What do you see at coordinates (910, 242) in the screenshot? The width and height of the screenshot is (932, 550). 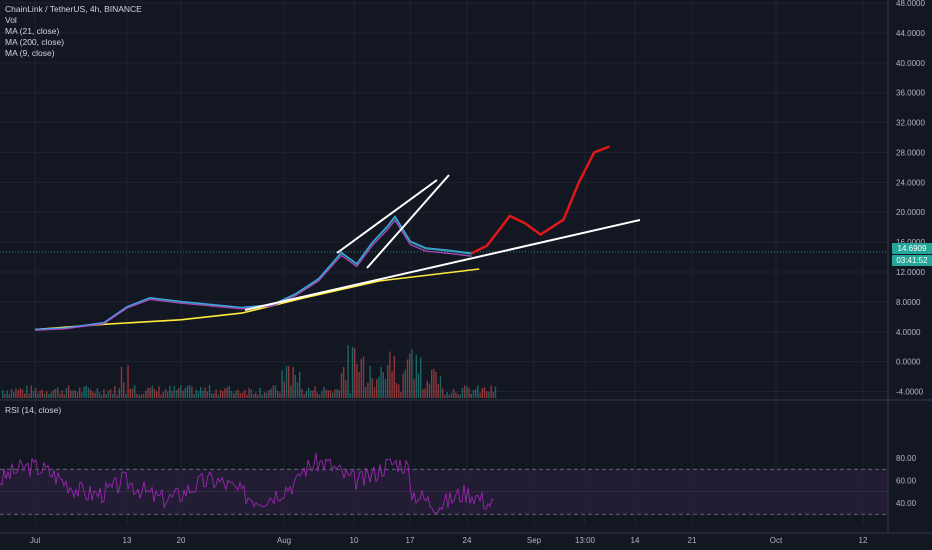 I see `price-tick-label: 16.0000` at bounding box center [910, 242].